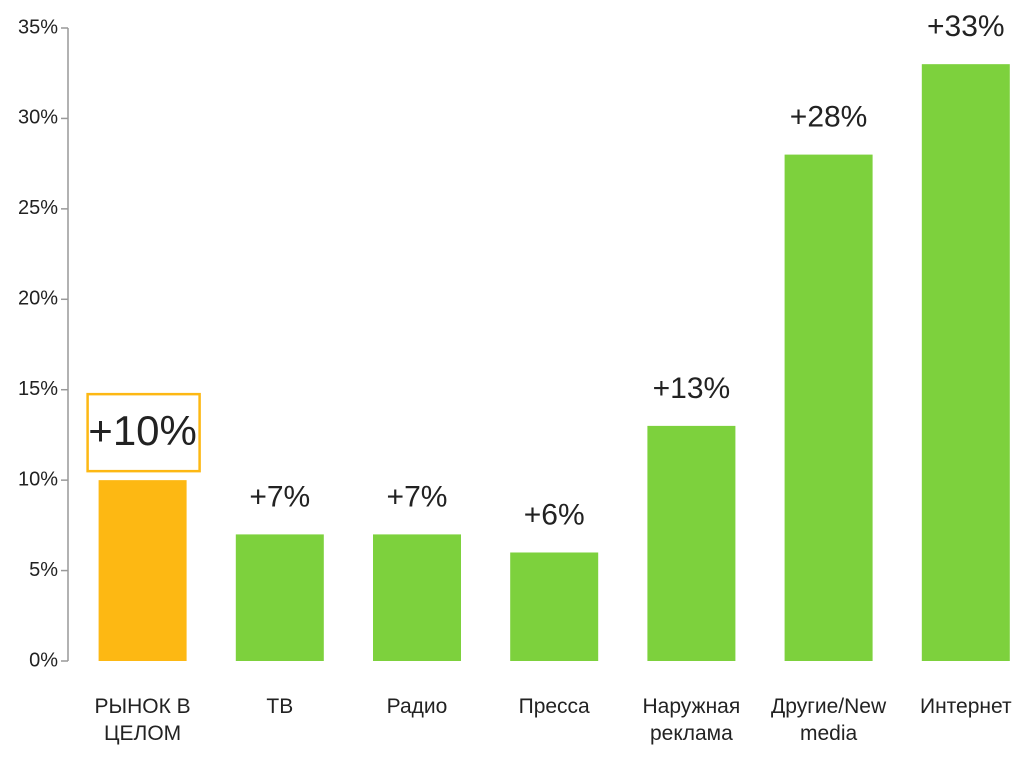  What do you see at coordinates (142, 720) in the screenshot?
I see `x-tick-label: РЫНОК В ЦЕЛОМ` at bounding box center [142, 720].